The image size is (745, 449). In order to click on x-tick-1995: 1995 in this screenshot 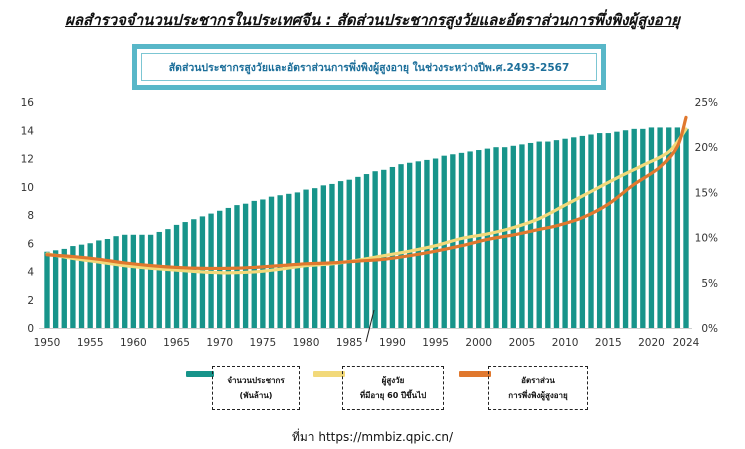, I will do `click(435, 343)`.